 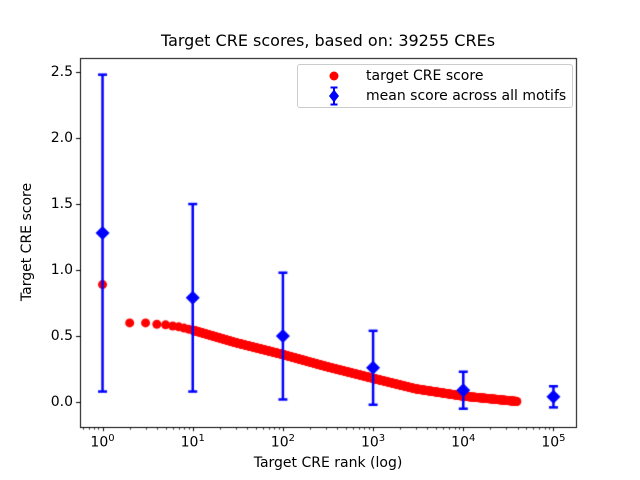 I want to click on legend-item-target-cre-score: target CRE score, so click(x=435, y=75).